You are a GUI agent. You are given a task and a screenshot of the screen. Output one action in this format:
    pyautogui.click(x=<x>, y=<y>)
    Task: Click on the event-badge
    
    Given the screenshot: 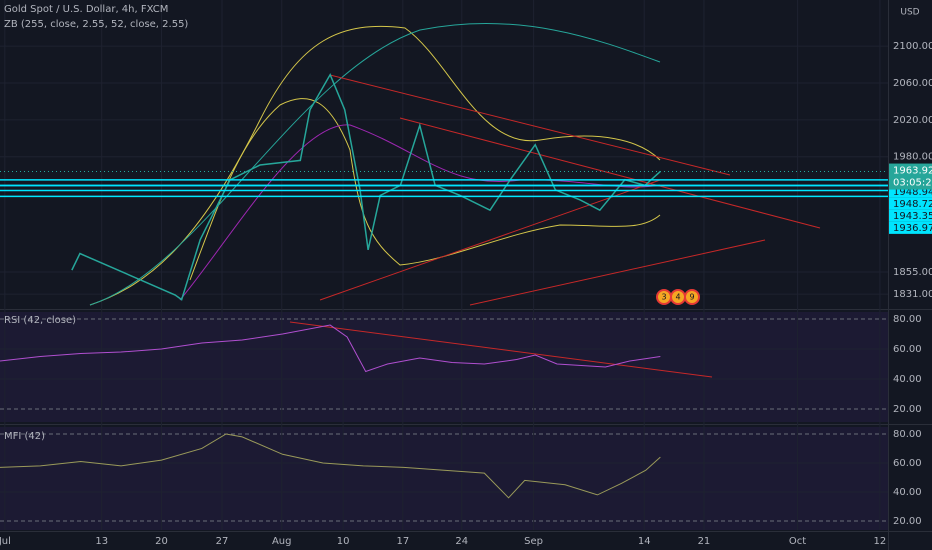 What is the action you would take?
    pyautogui.click(x=692, y=297)
    